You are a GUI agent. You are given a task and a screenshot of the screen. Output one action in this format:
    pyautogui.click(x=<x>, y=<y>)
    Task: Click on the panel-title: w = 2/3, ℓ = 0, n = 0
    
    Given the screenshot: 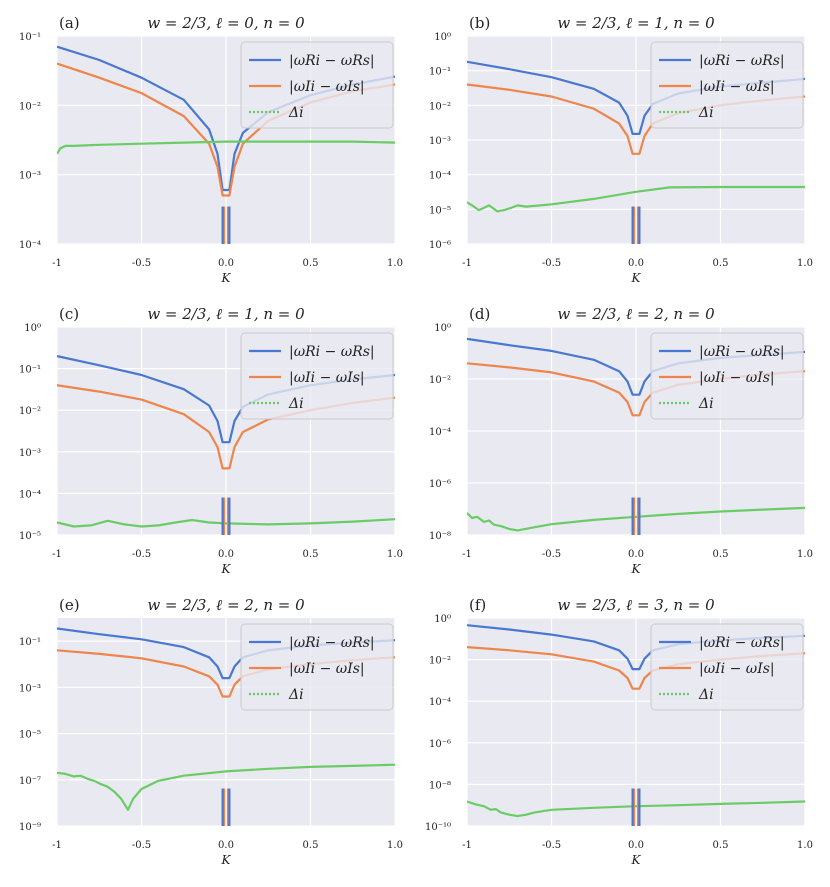 What is the action you would take?
    pyautogui.click(x=226, y=23)
    